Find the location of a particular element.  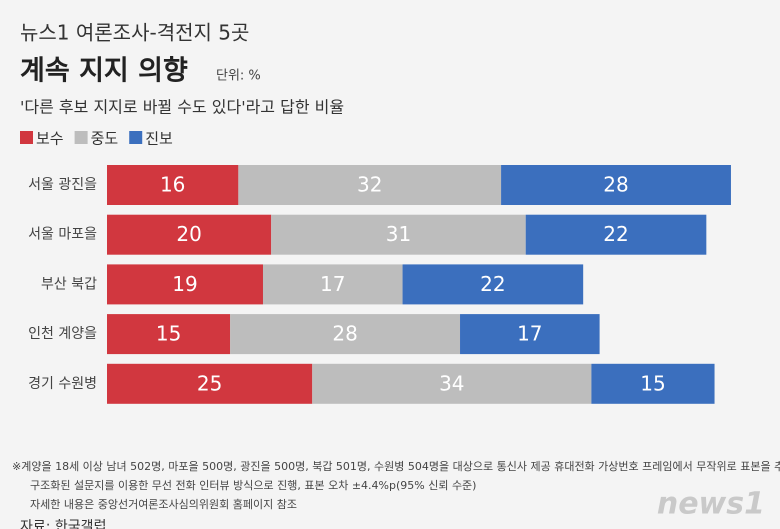

value-label: 25 is located at coordinates (209, 383).